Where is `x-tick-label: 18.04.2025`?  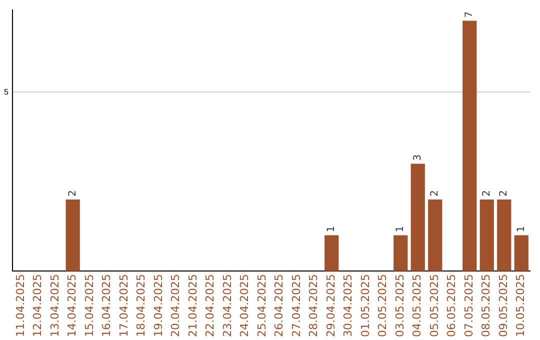
x-tick-label: 18.04.2025 is located at coordinates (141, 306).